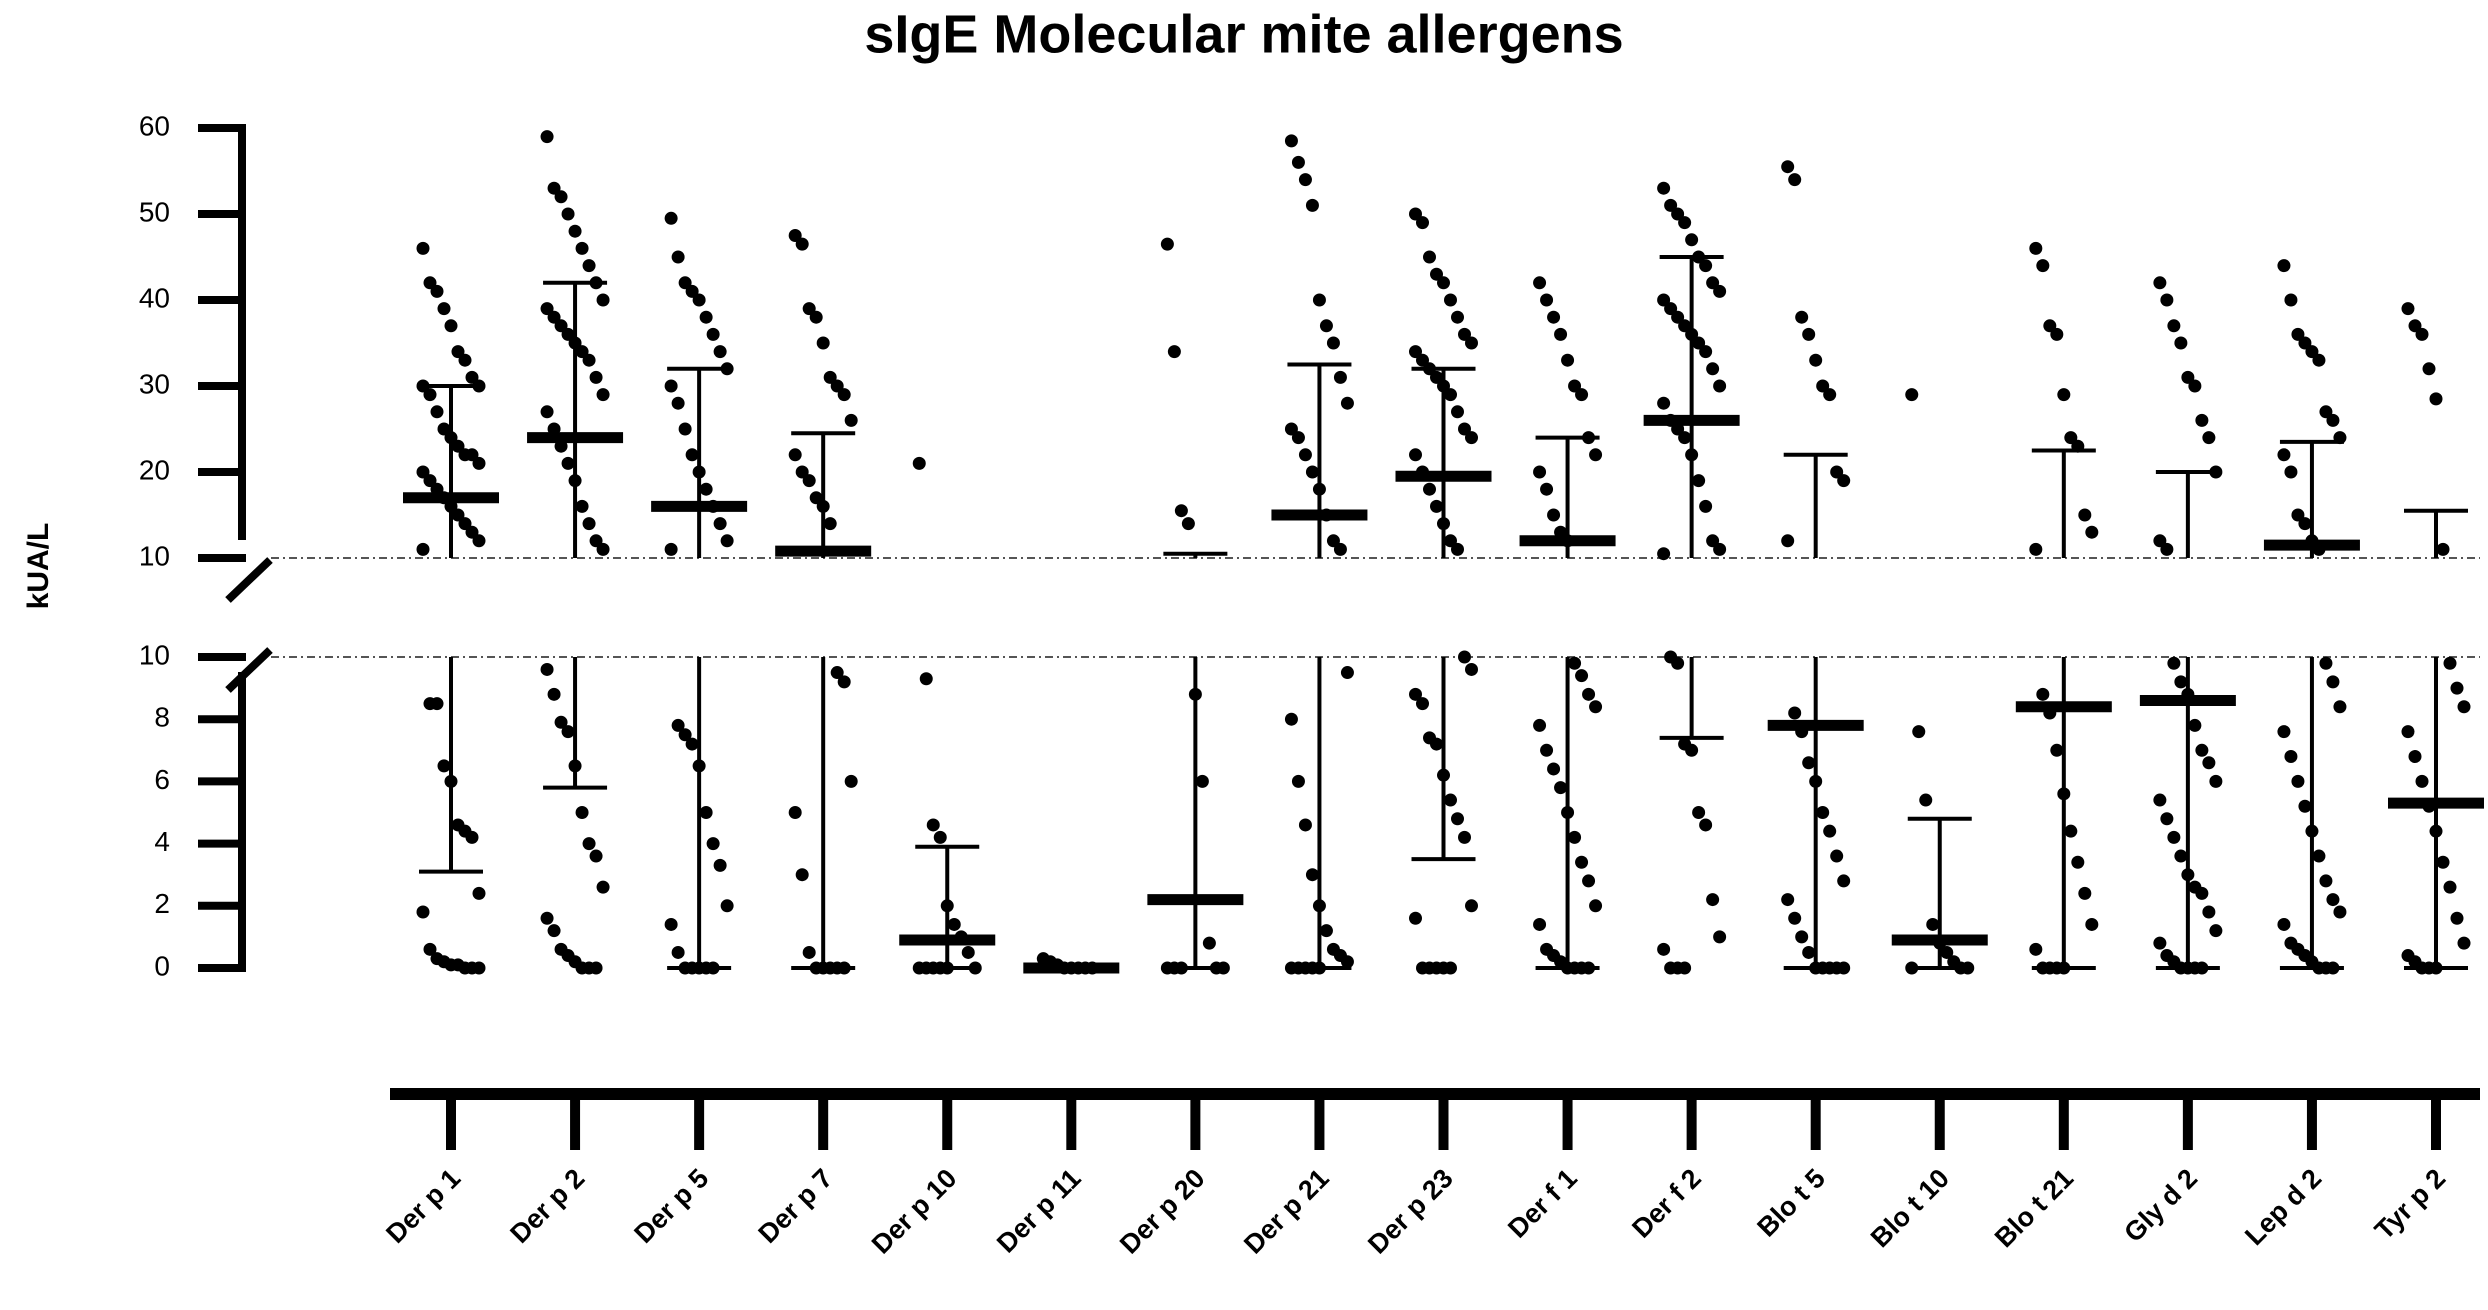 Image resolution: width=2488 pixels, height=1310 pixels. What do you see at coordinates (2160, 1205) in the screenshot?
I see `x-tick-label: Gly d 2` at bounding box center [2160, 1205].